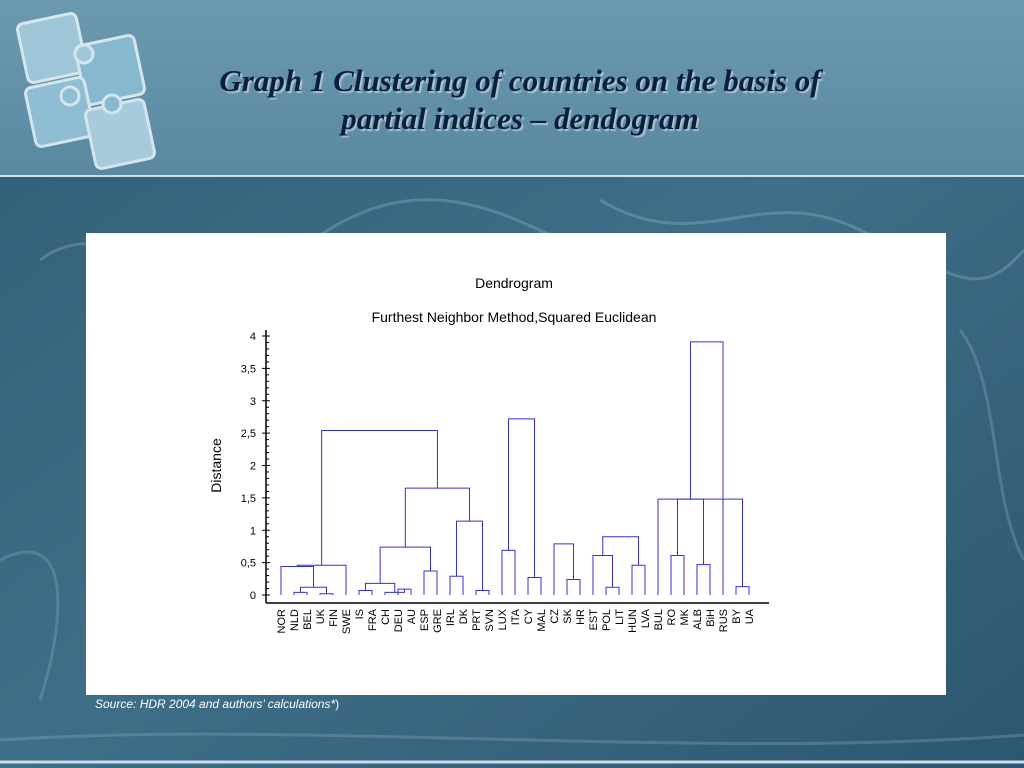  I want to click on leaf-label: MK, so click(685, 616).